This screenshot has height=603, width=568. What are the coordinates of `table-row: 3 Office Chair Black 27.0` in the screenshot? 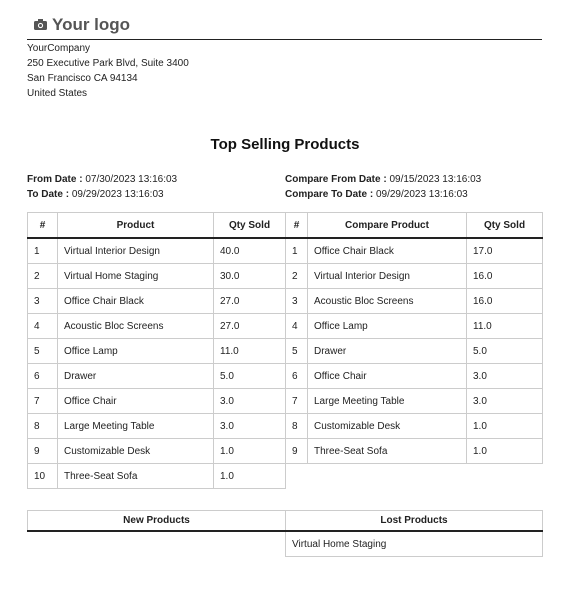 It's located at (156, 301).